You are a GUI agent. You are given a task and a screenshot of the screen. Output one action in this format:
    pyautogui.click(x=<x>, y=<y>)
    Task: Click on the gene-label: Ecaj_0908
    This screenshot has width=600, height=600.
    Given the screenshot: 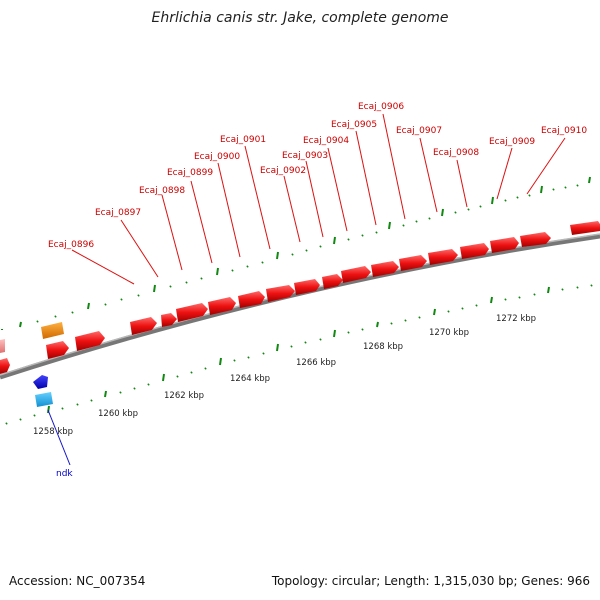 What is the action you would take?
    pyautogui.click(x=456, y=153)
    